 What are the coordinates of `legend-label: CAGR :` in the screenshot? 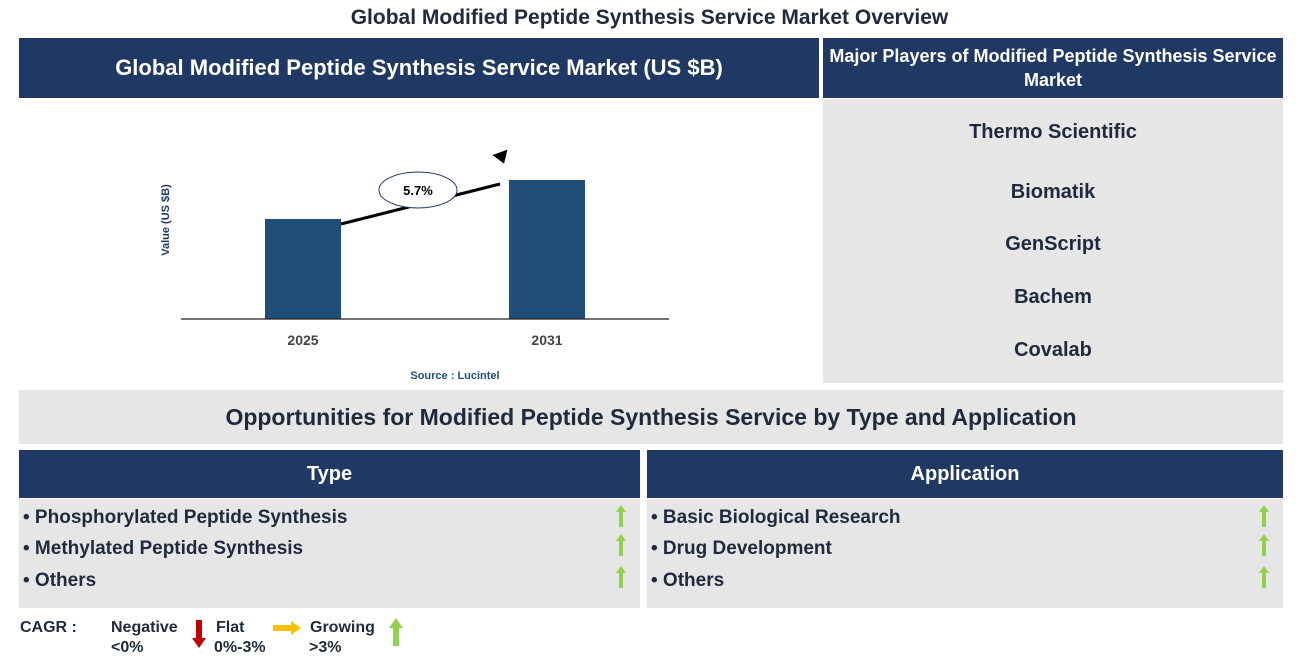 It's located at (48, 627).